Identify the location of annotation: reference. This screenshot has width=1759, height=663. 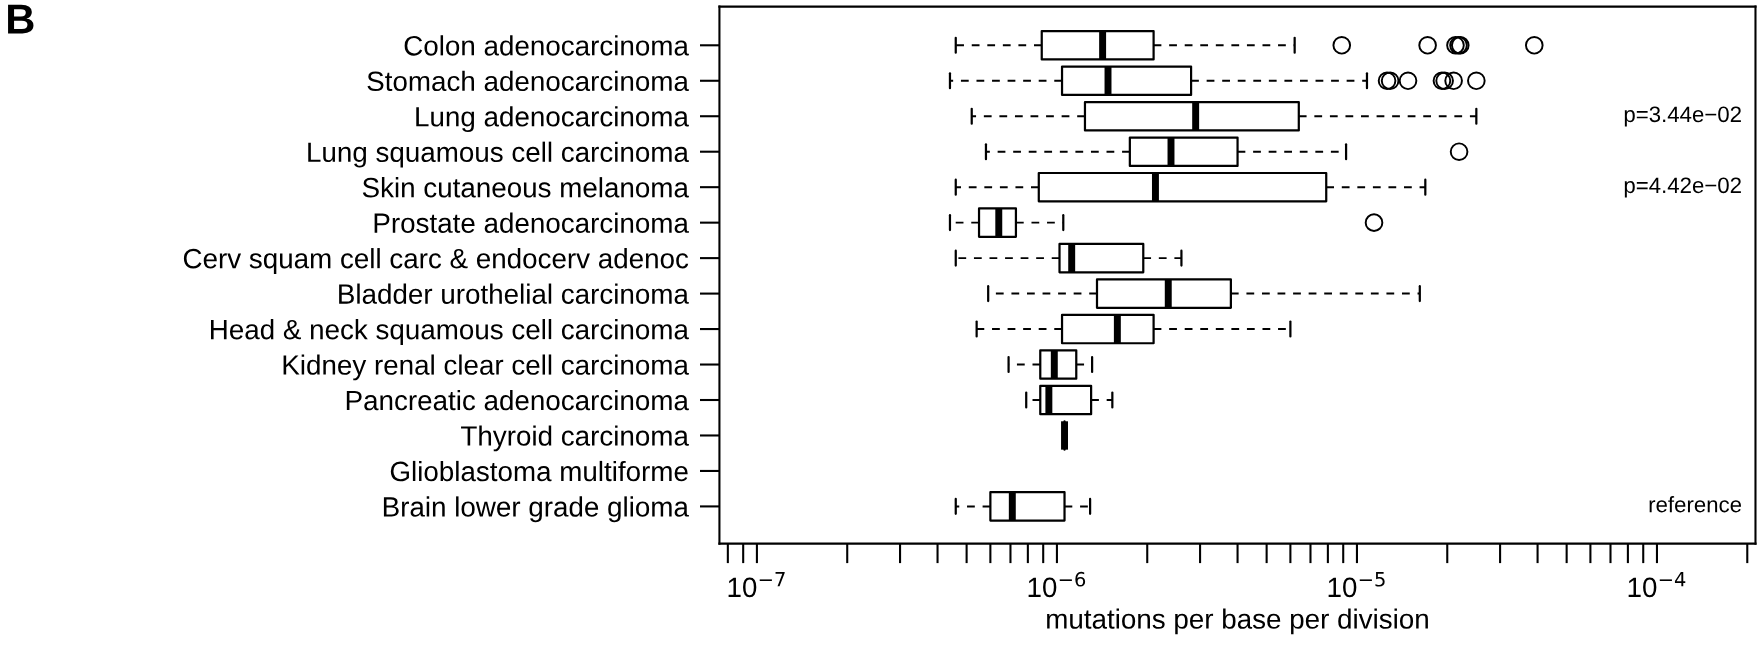
(1695, 504).